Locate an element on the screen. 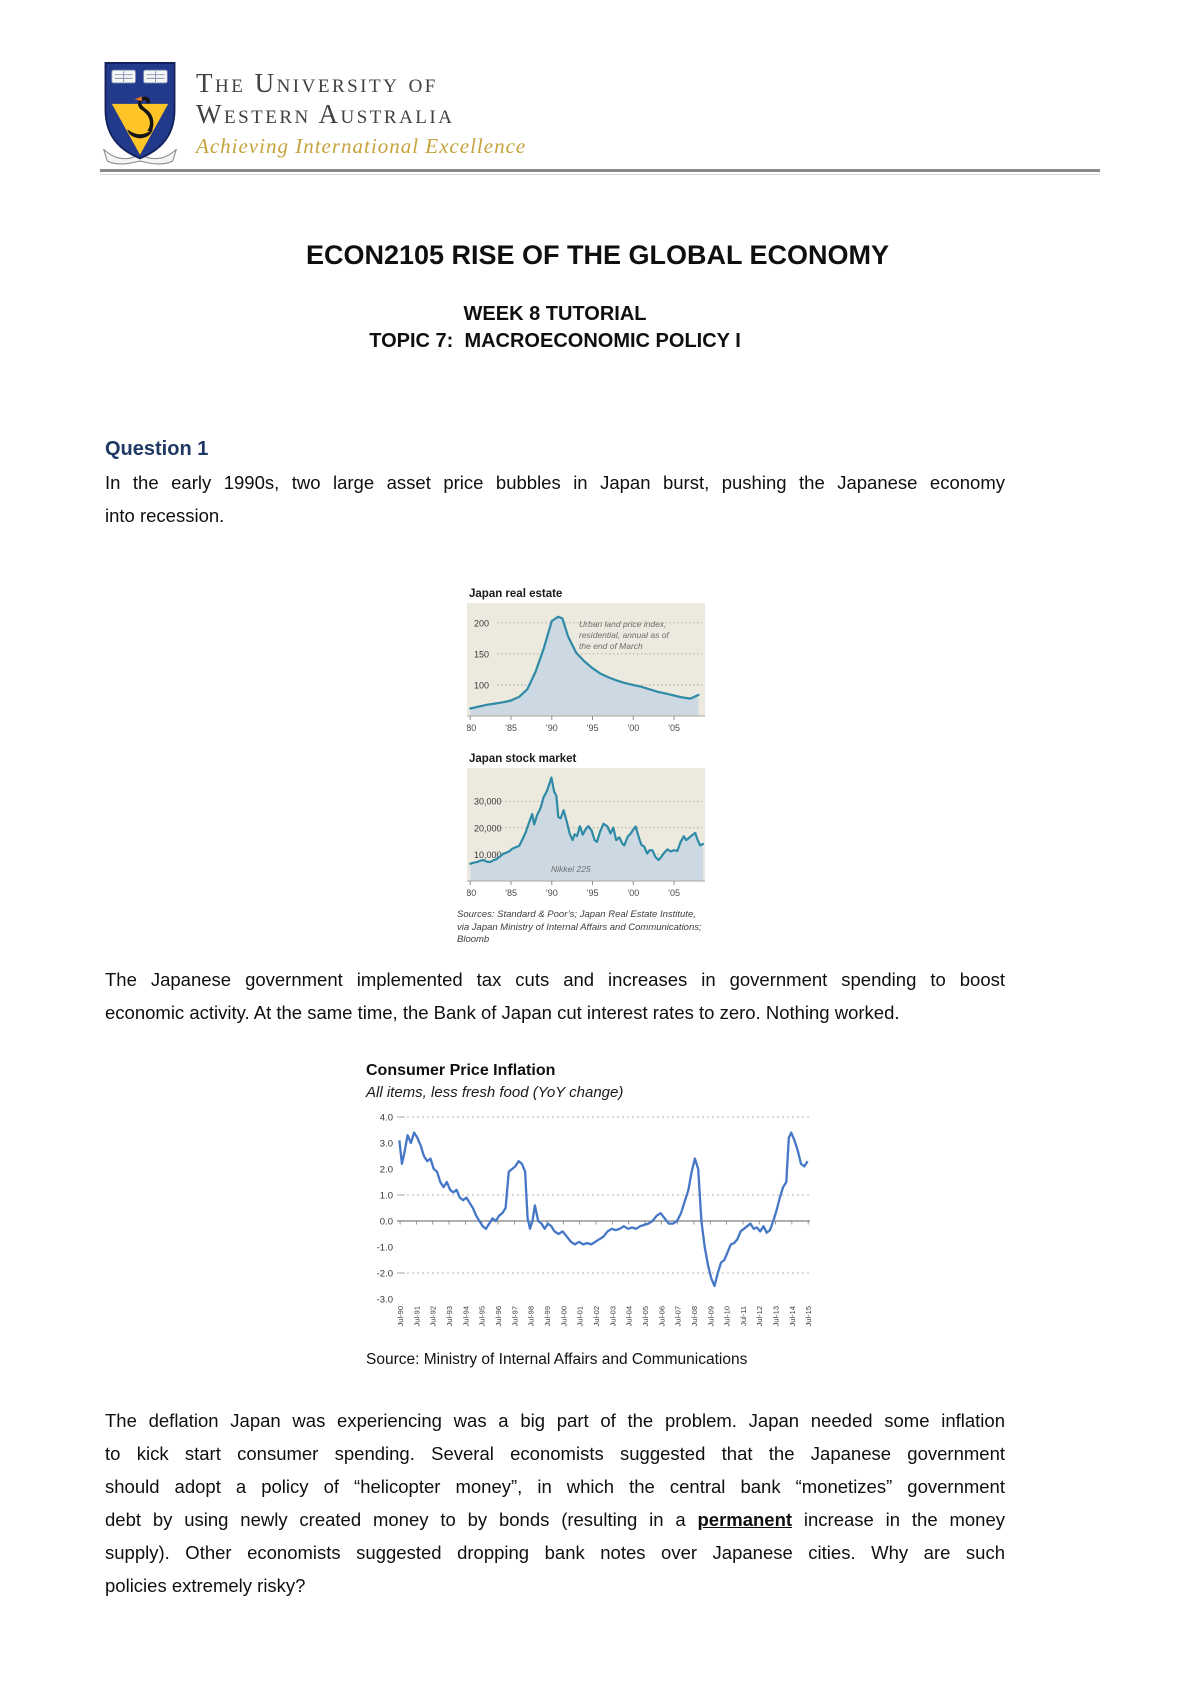 The width and height of the screenshot is (1200, 1696). svg-text: 3.0 is located at coordinates (386, 1144).